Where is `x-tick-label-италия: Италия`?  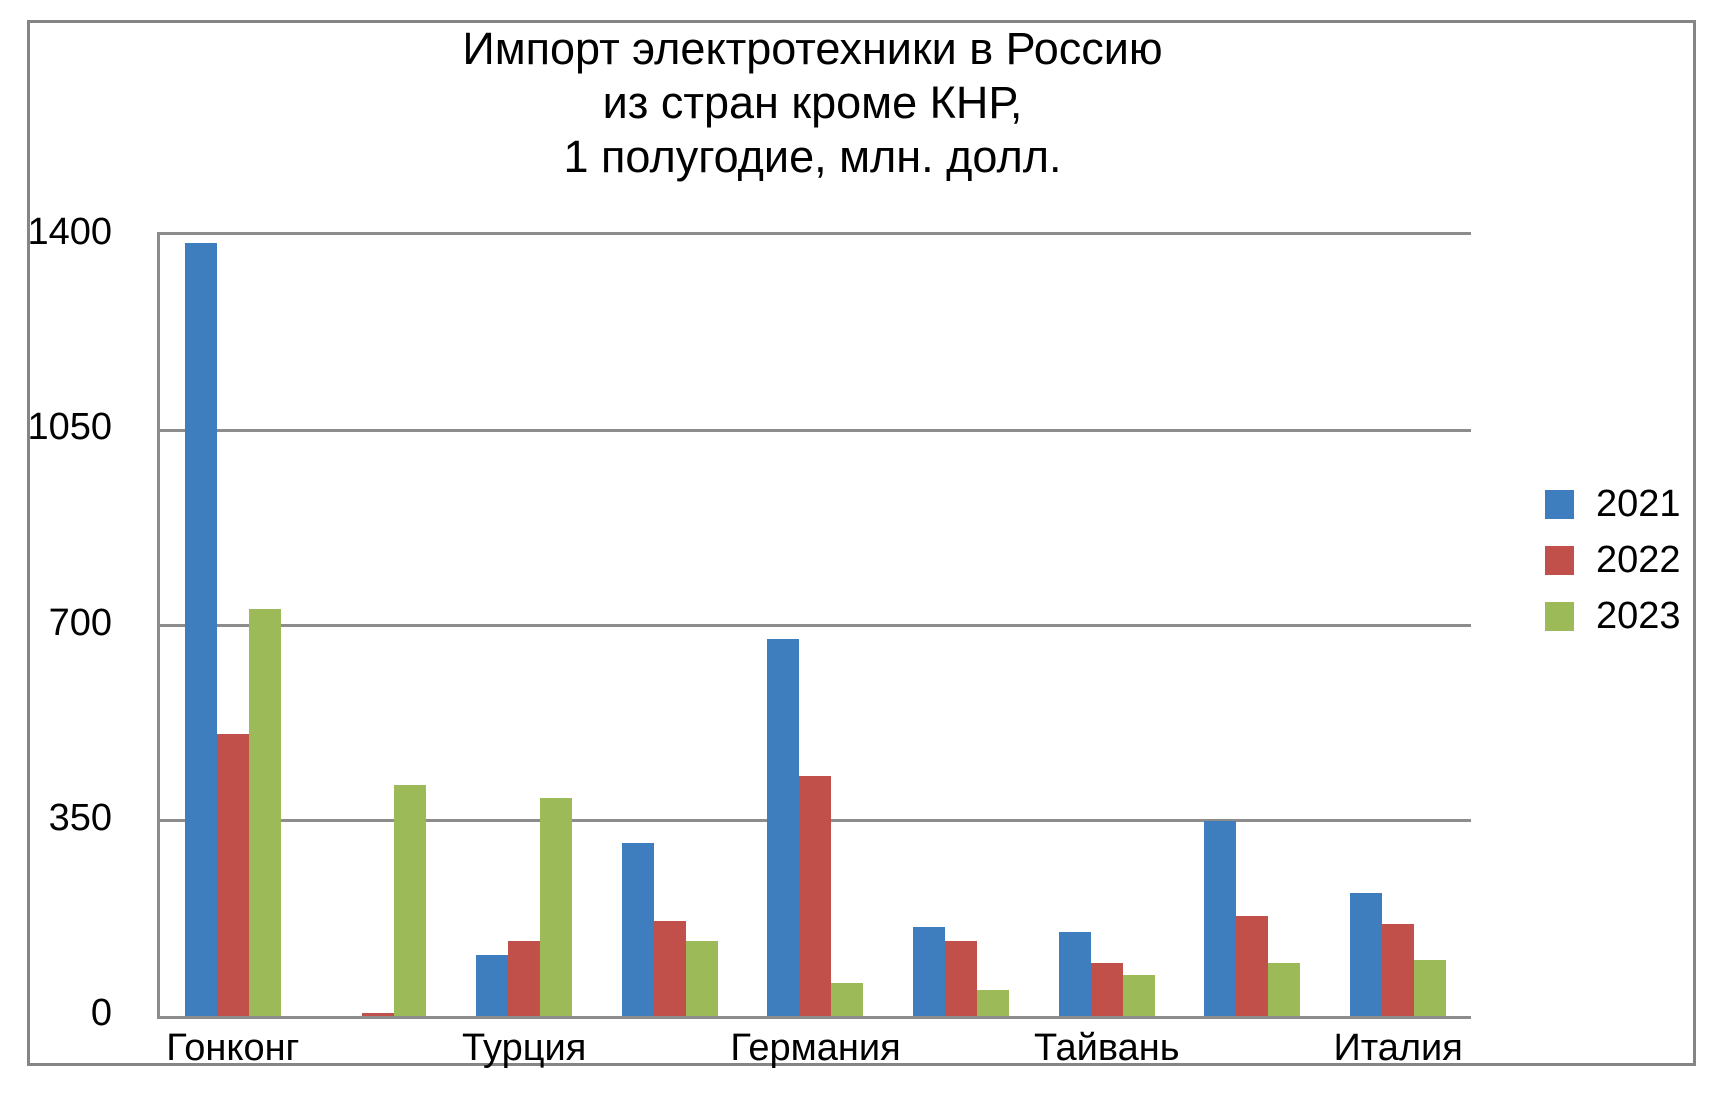
x-tick-label-италия: Италия is located at coordinates (1398, 1048).